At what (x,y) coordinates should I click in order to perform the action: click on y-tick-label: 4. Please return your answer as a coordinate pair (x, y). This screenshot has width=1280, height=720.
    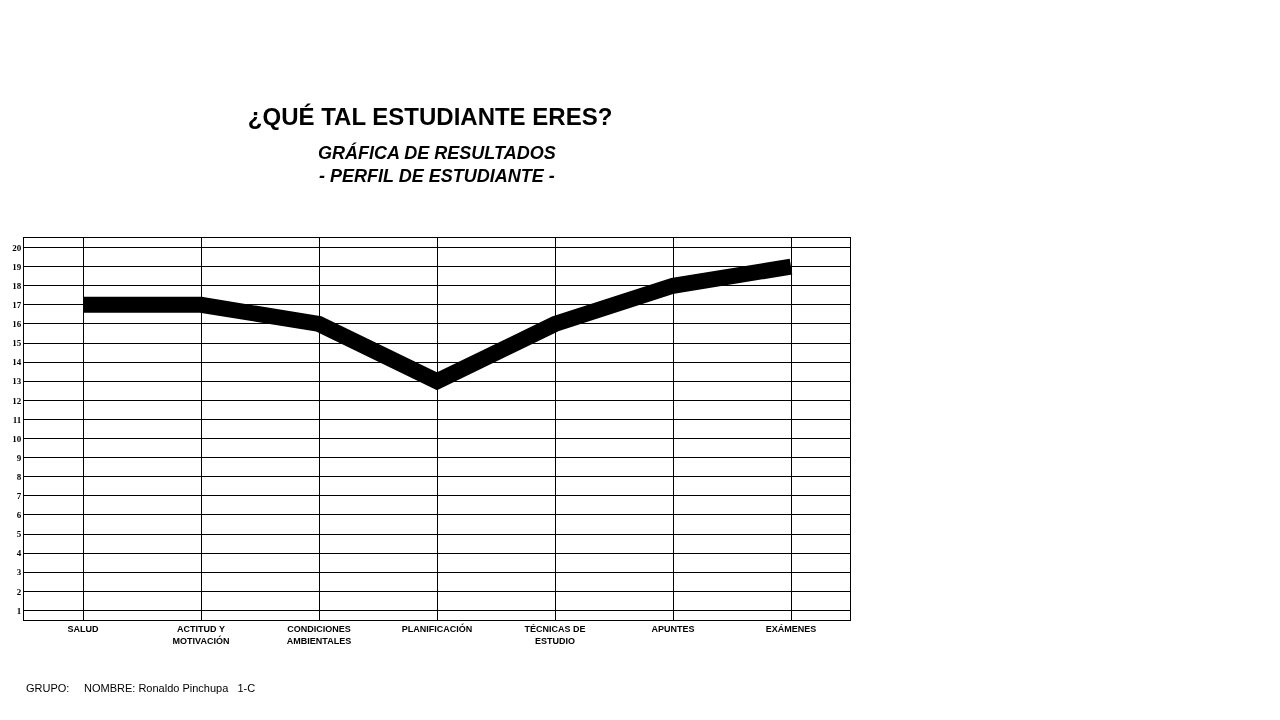
    Looking at the image, I should click on (19, 553).